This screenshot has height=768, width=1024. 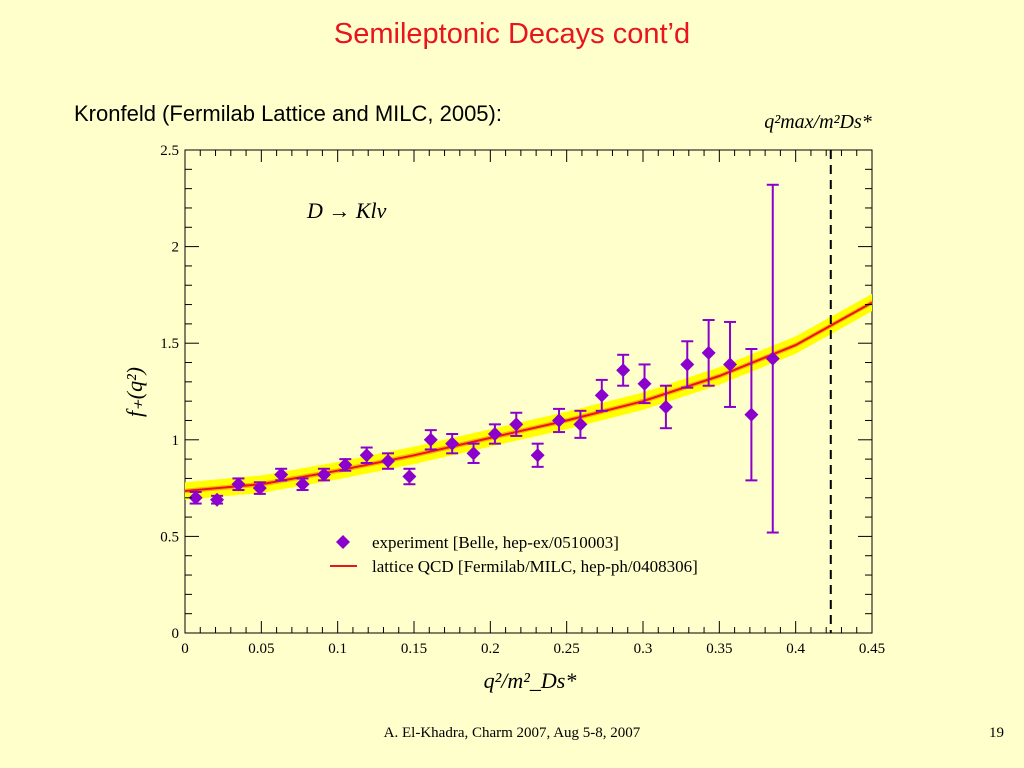 I want to click on x-tick-label: 0.35, so click(x=719, y=649).